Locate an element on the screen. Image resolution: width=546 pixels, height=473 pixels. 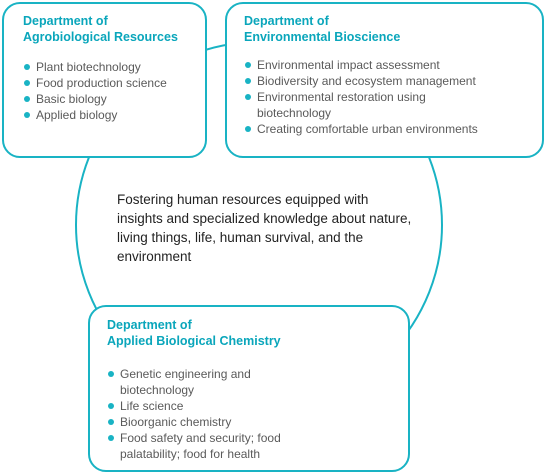
list-item: Plant biotechnology is located at coordinates (109, 67).